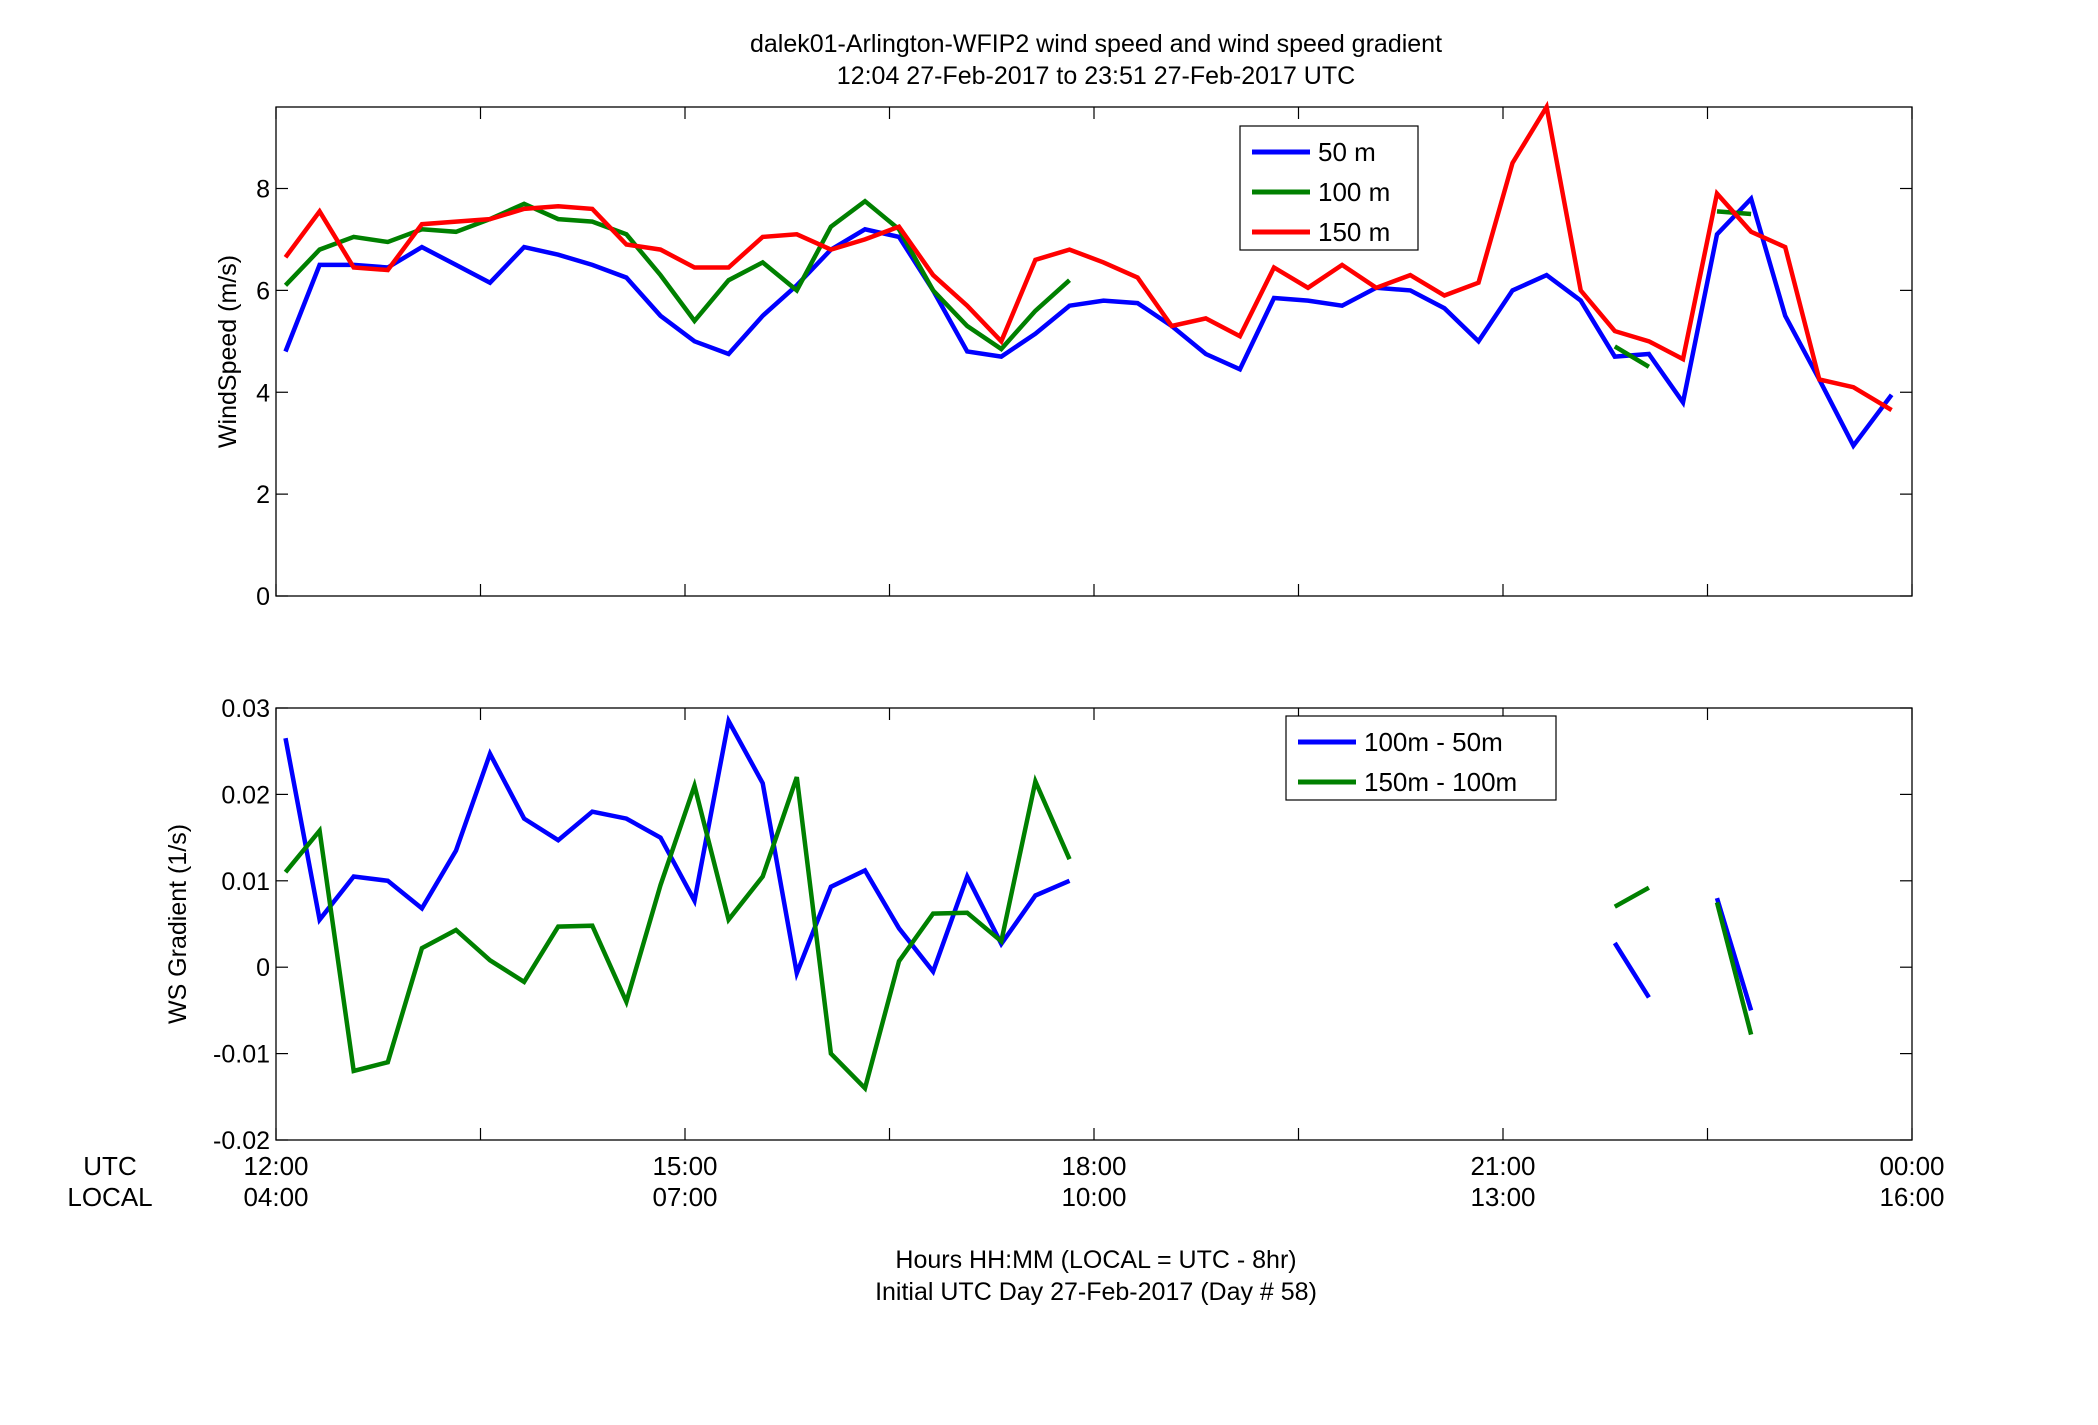 The image size is (2098, 1425). I want to click on y-tick-label: -0.01, so click(241, 1055).